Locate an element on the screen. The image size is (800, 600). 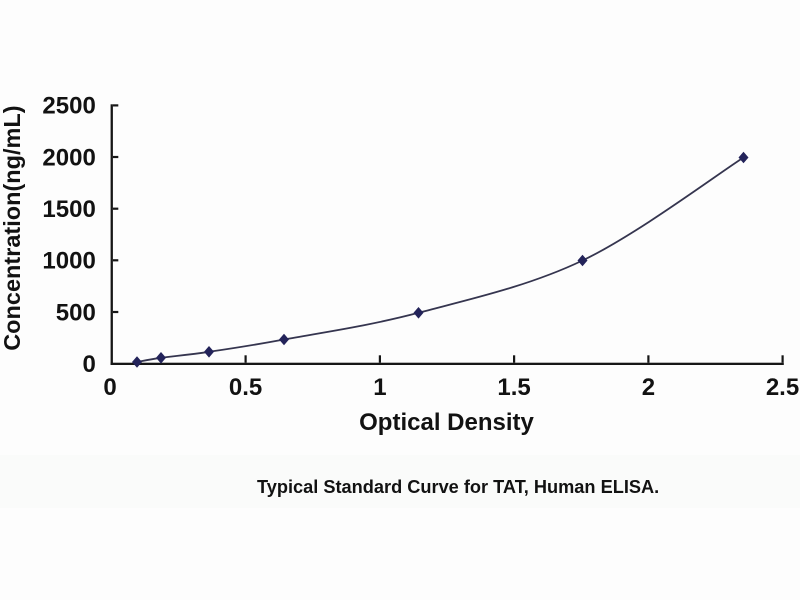
svg-text: 500 is located at coordinates (76, 312).